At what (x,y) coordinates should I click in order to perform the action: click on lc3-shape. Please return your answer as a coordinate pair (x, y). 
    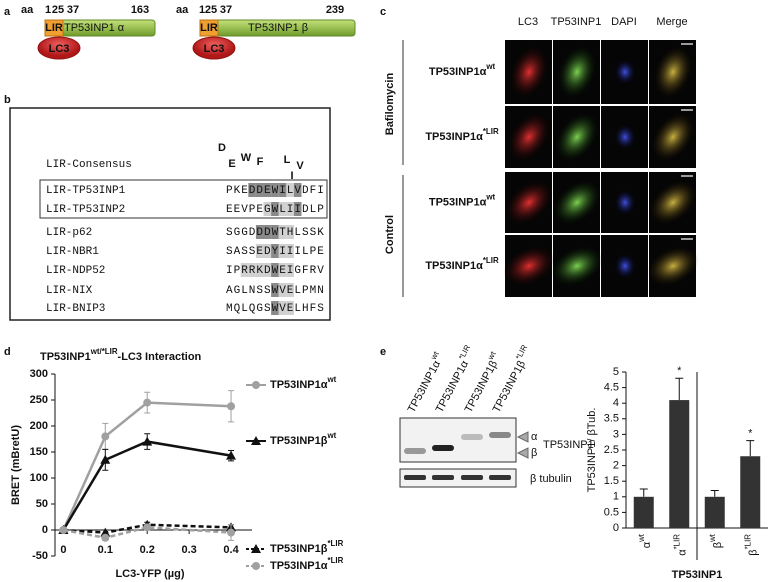
    Looking at the image, I should click on (214, 48).